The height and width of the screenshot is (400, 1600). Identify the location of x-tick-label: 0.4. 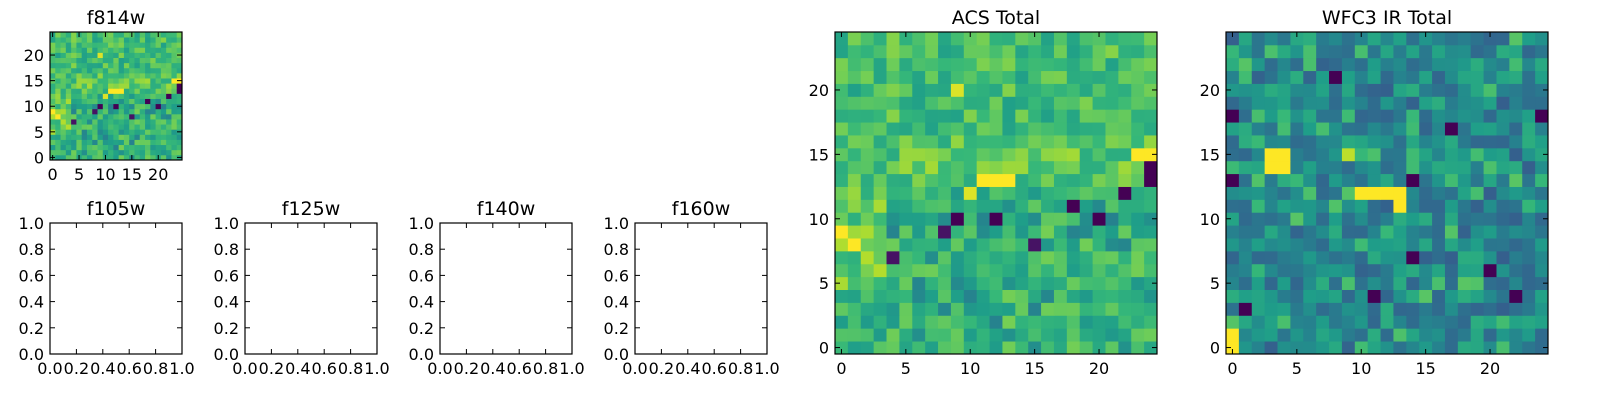
(687, 368).